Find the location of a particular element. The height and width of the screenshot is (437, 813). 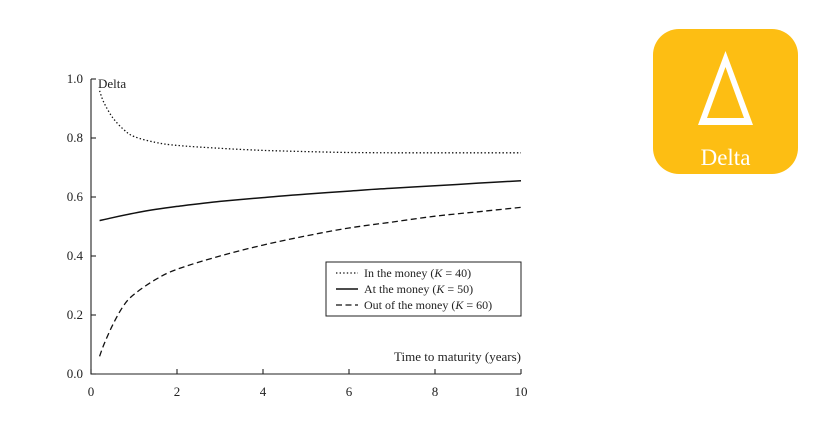

y-axis-label: Delta is located at coordinates (112, 83).